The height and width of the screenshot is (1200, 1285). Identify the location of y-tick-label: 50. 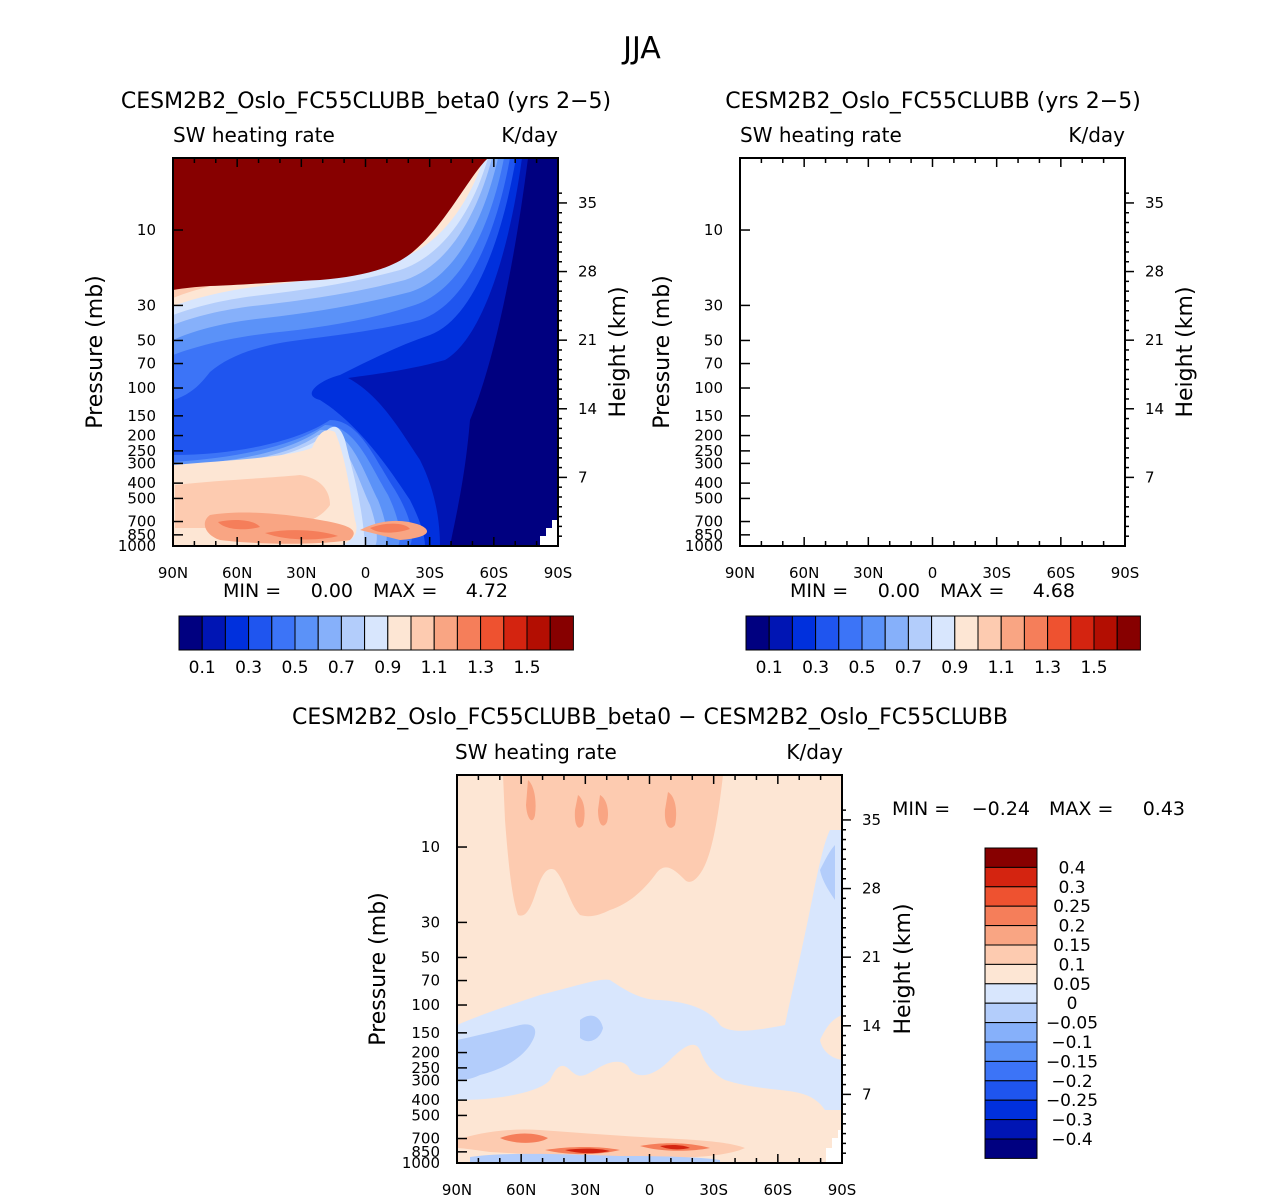
(146, 340).